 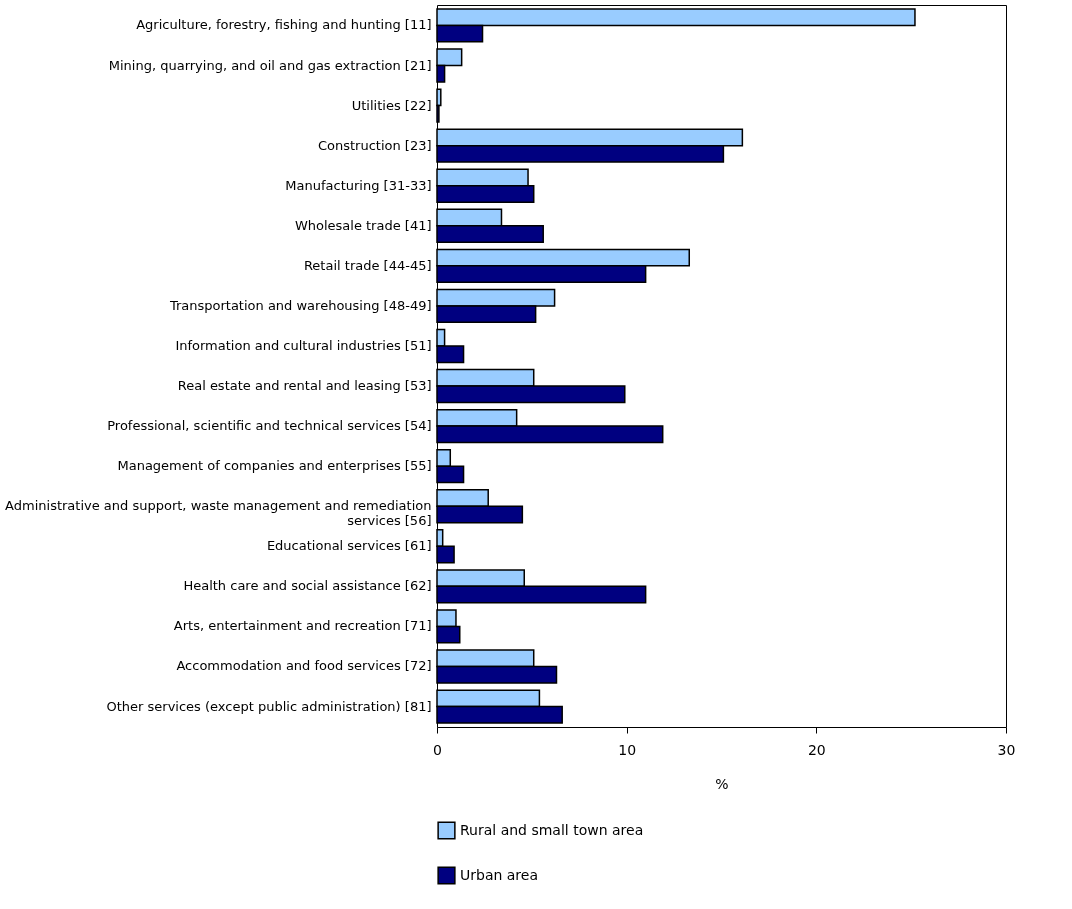 What do you see at coordinates (349, 546) in the screenshot?
I see `y-tick-label: Educational services [61]` at bounding box center [349, 546].